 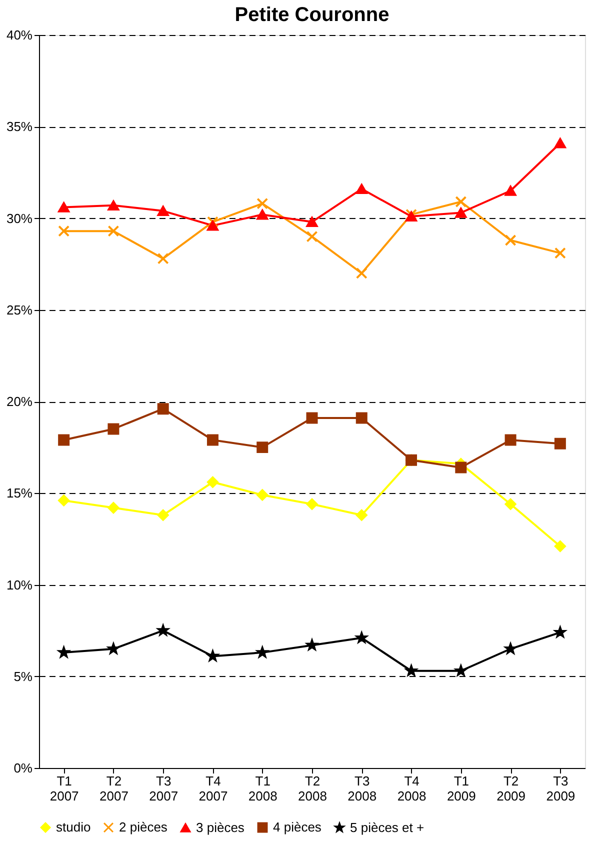 What do you see at coordinates (19, 35) in the screenshot?
I see `y-tick-label: 40%` at bounding box center [19, 35].